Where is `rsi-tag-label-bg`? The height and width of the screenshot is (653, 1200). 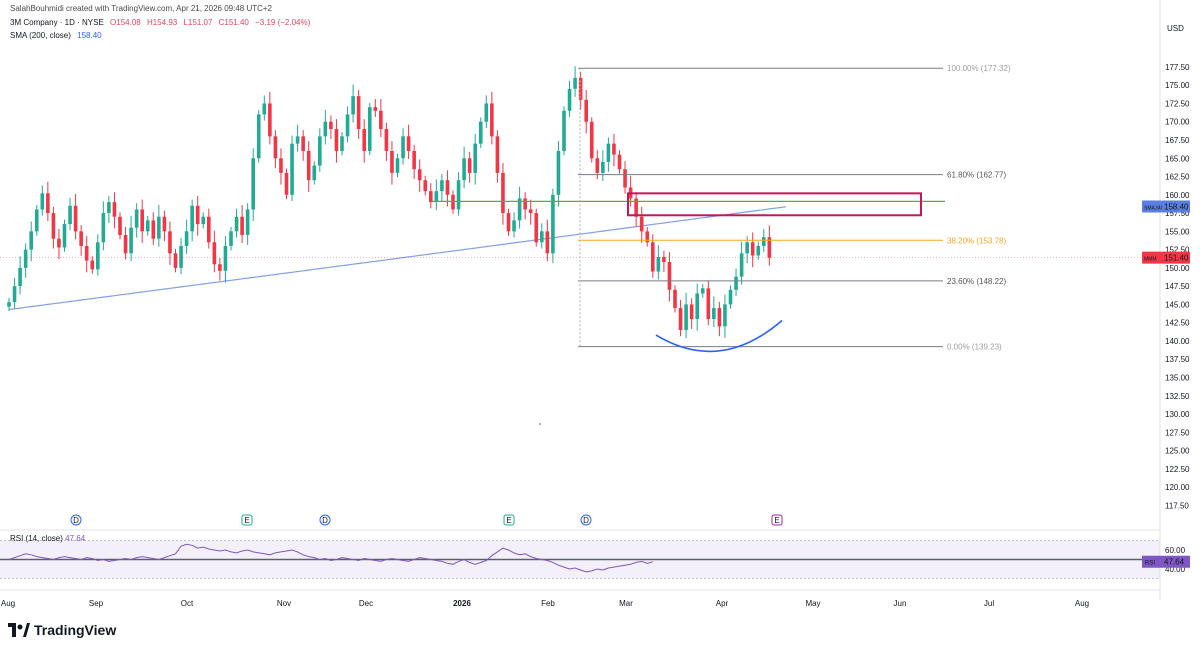 rsi-tag-label-bg is located at coordinates (1152, 561).